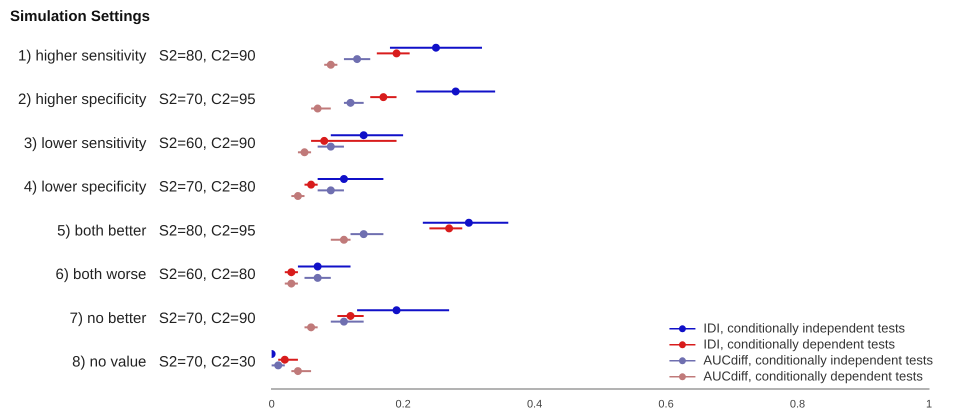 This screenshot has height=418, width=959. What do you see at coordinates (140, 143) in the screenshot?
I see `y-tick-label: 3) lower sensitivity S2=60, C2=90` at bounding box center [140, 143].